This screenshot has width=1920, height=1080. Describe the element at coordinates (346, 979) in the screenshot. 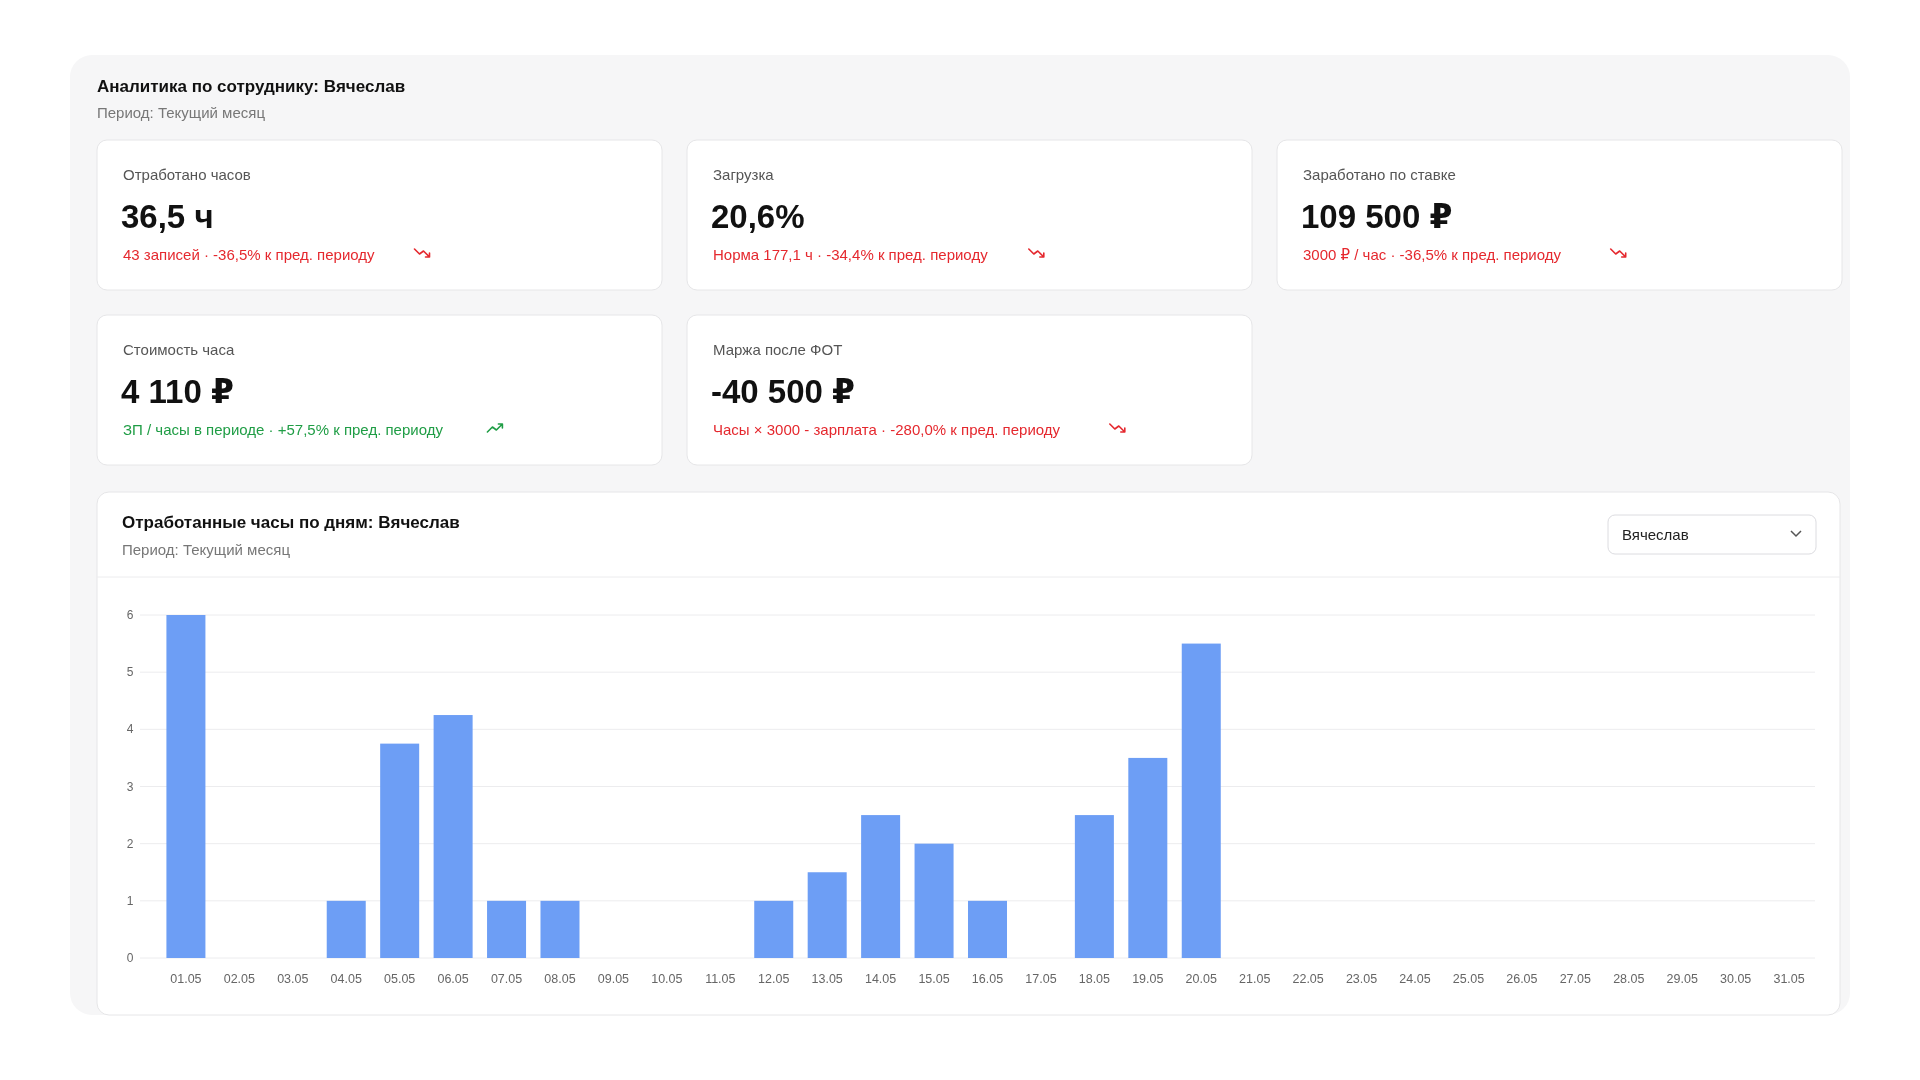

I see `x-tick-label: 04.05` at that location.